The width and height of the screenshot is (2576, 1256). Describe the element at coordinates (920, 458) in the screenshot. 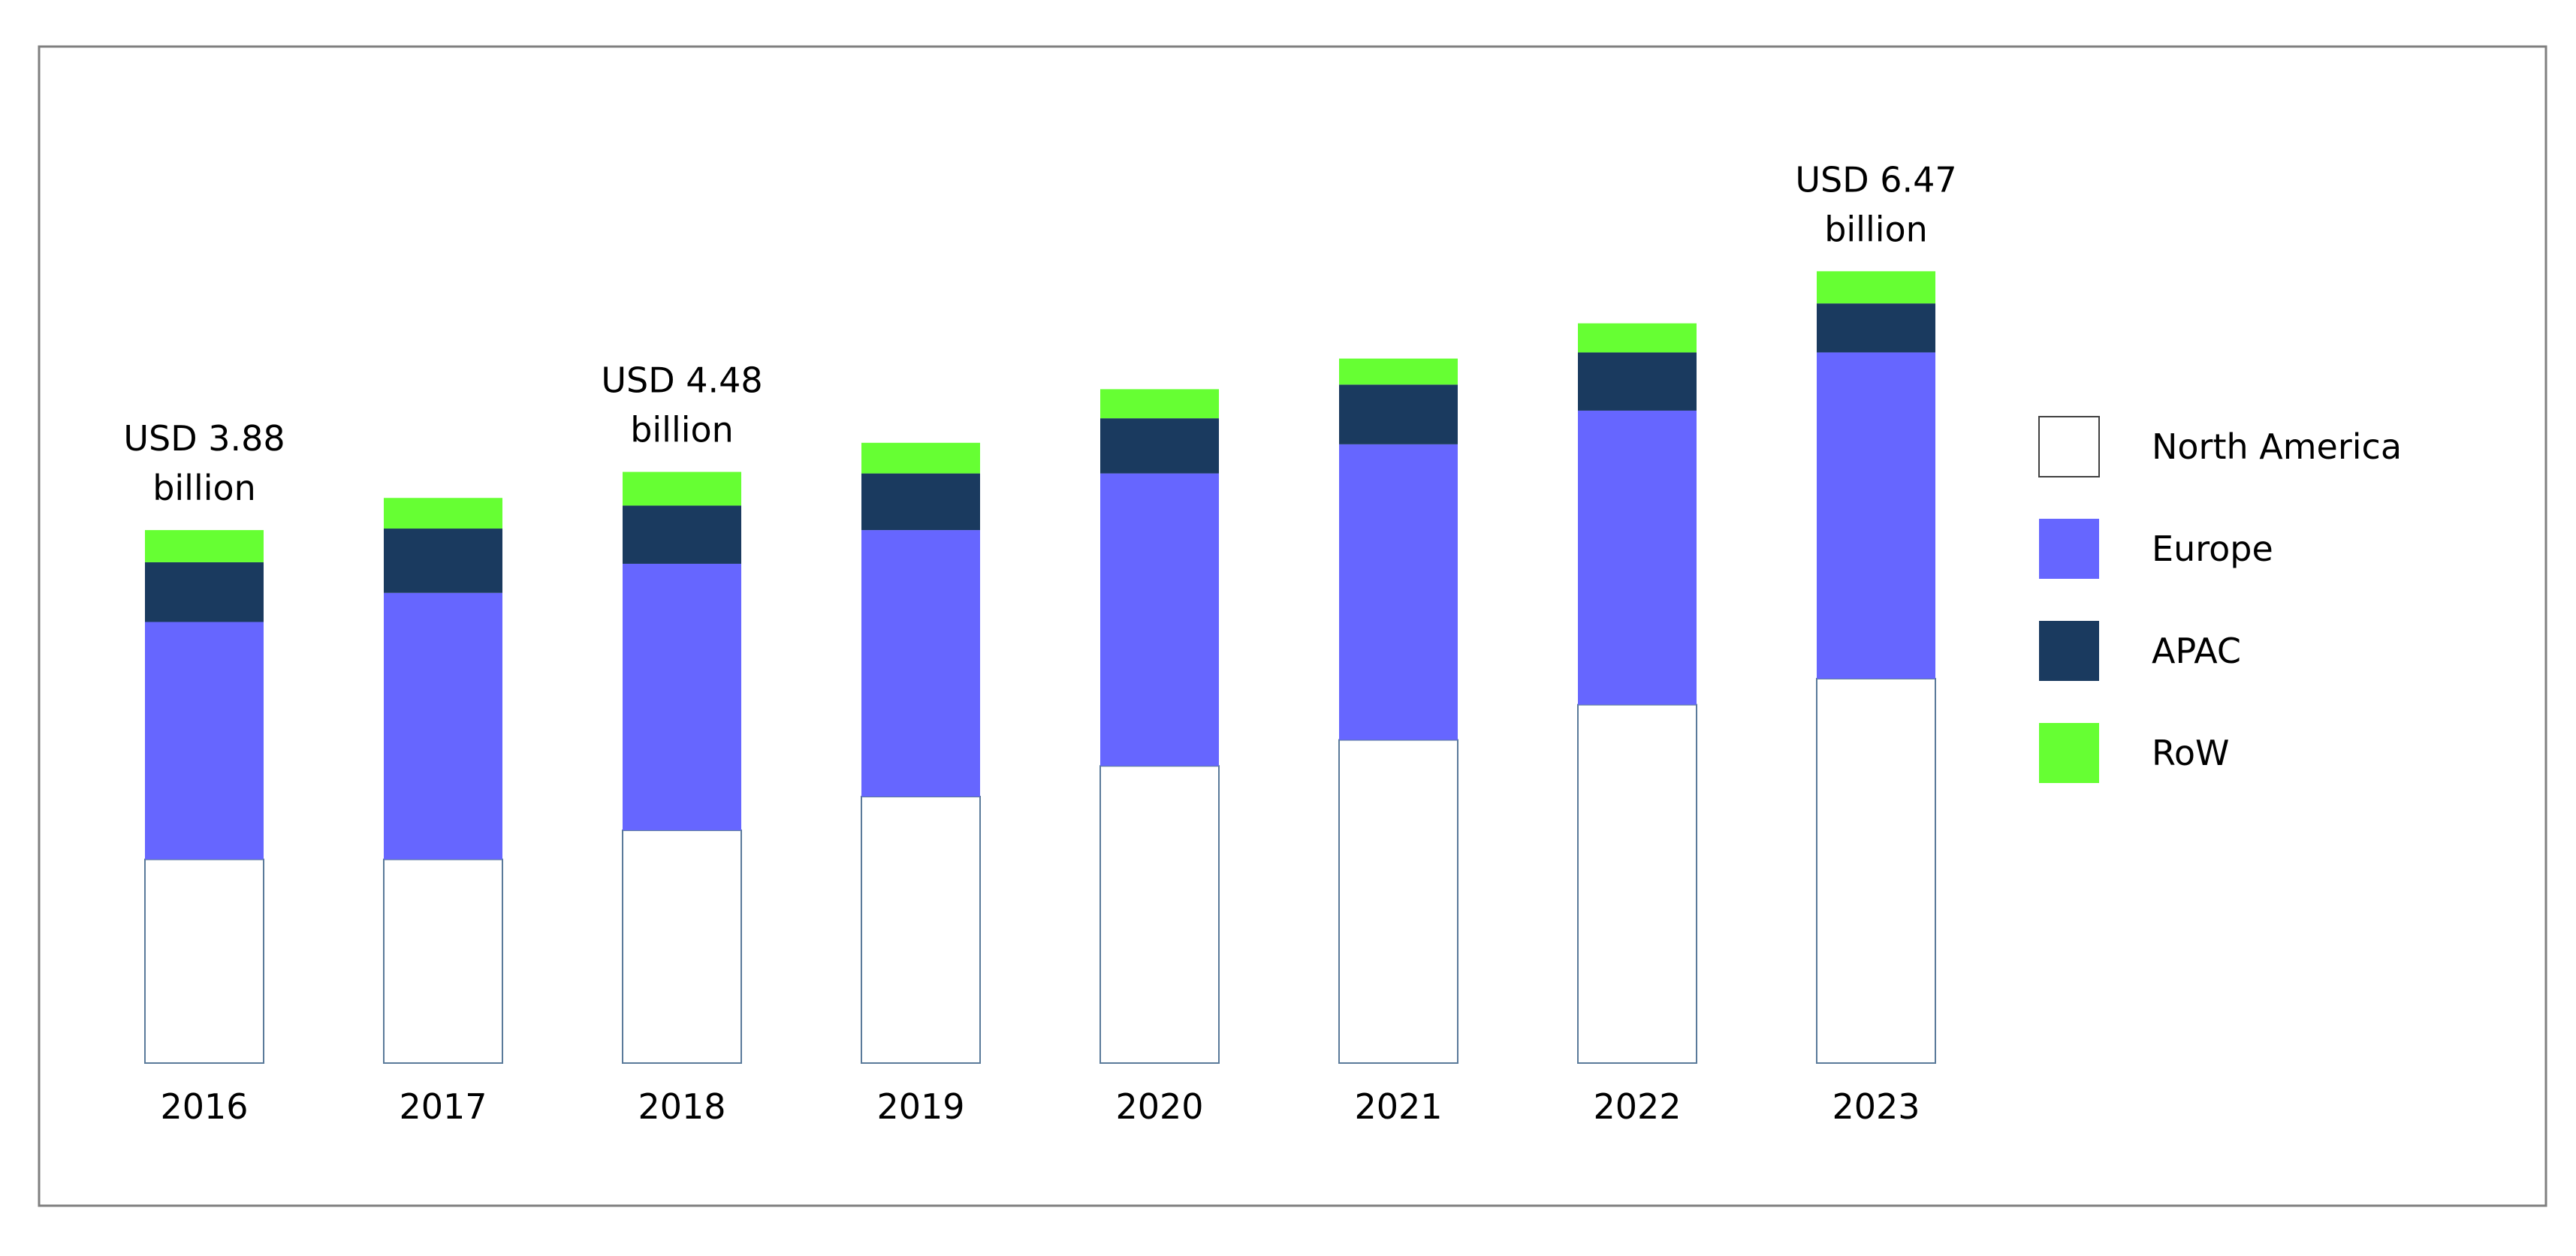

I see `bar-row-2019` at that location.